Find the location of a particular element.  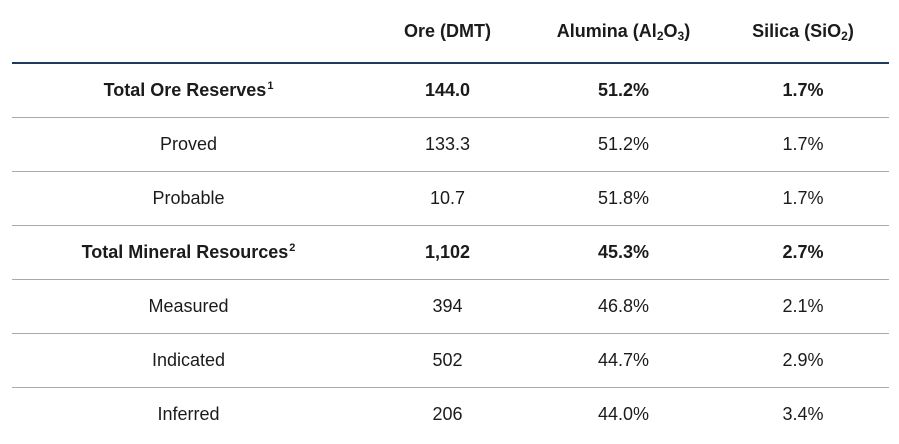

header-alumina-mid: O is located at coordinates (670, 30).